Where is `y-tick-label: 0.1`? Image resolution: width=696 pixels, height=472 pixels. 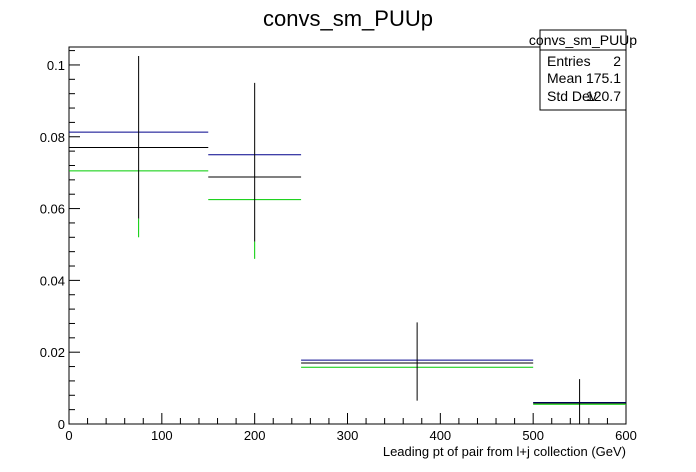 y-tick-label: 0.1 is located at coordinates (56, 65).